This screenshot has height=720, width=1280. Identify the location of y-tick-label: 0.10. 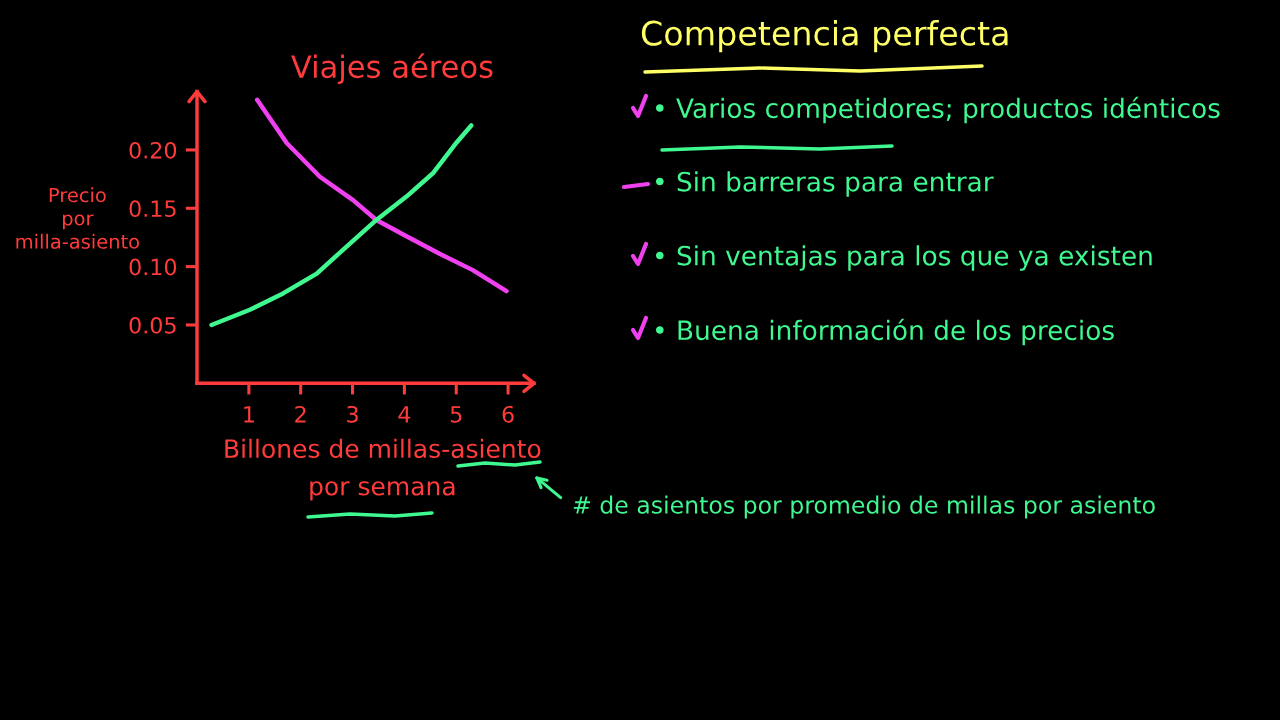
(153, 267).